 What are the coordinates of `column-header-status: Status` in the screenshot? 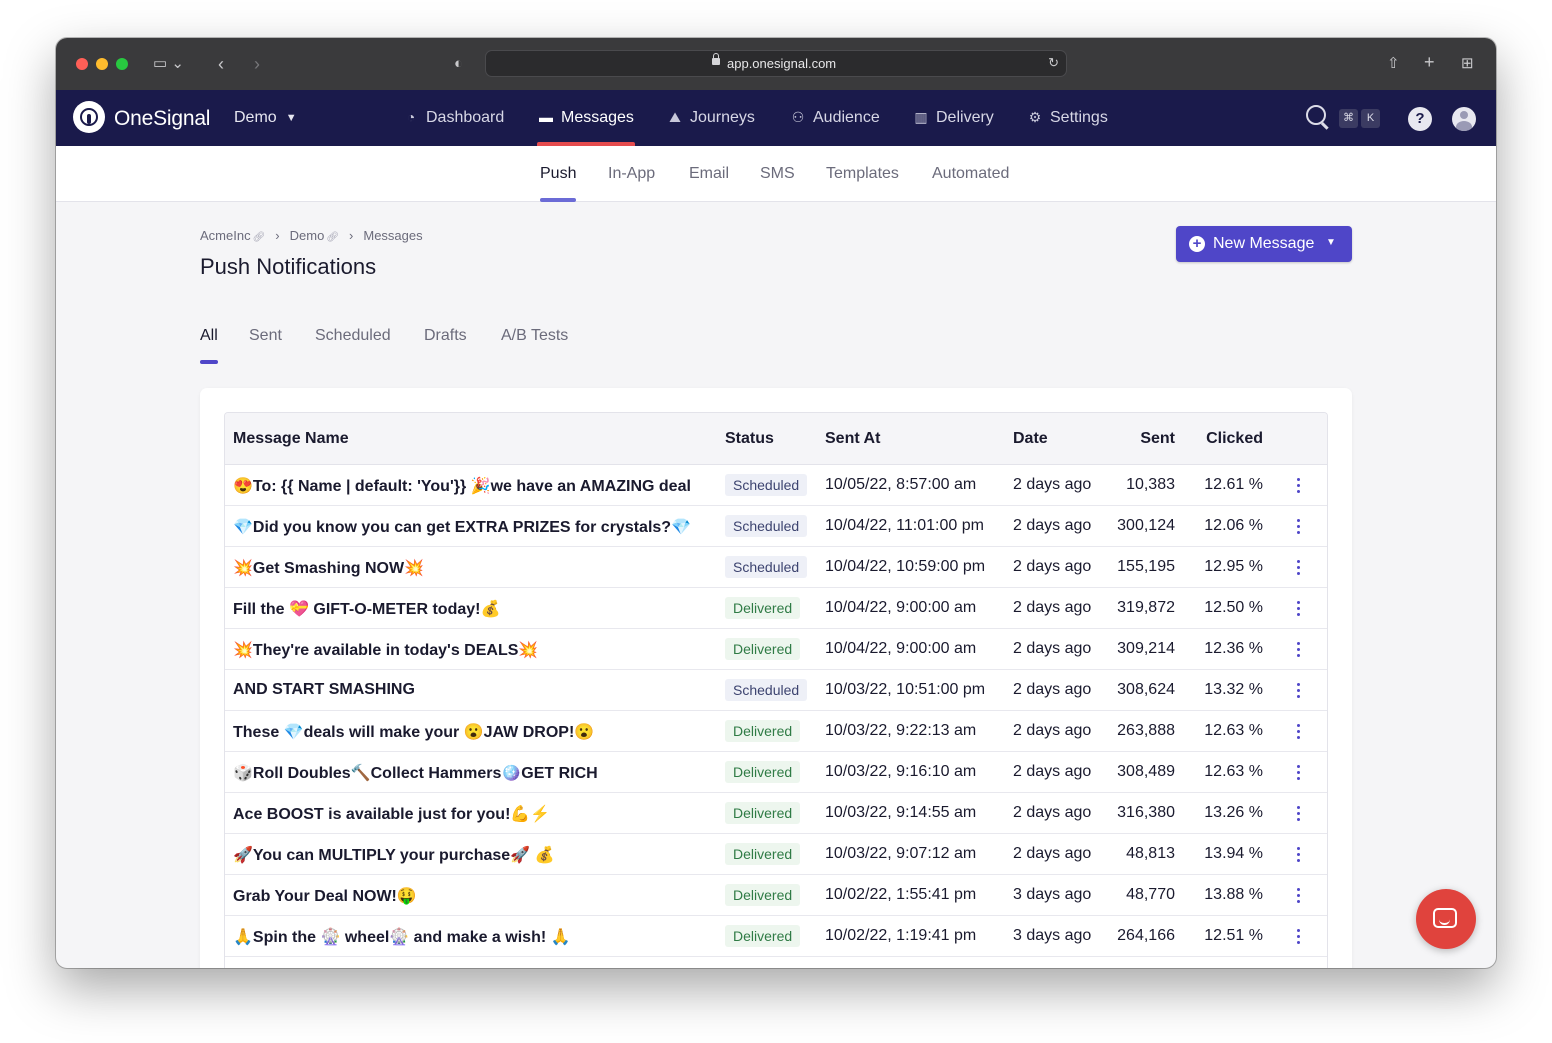 It's located at (749, 438).